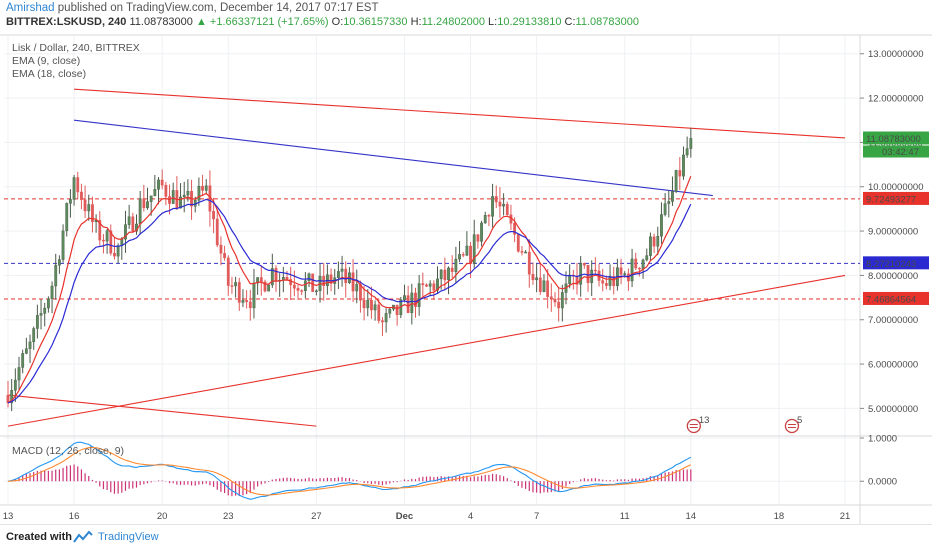  I want to click on time-tick-label: 13, so click(8, 516).